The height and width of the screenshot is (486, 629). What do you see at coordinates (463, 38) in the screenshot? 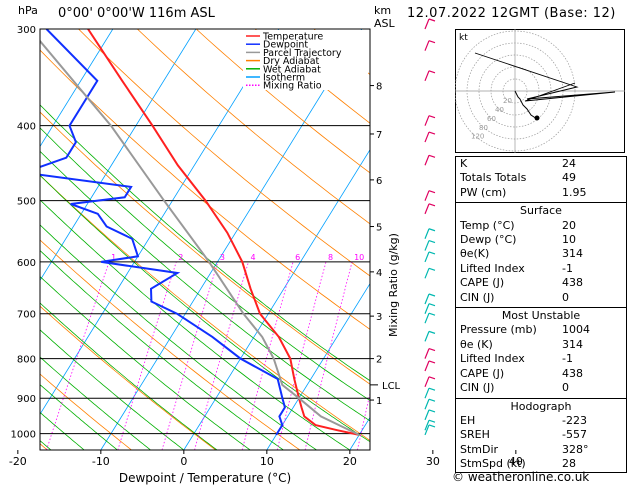
I see `hodograph-unit-label: kt` at bounding box center [463, 38].